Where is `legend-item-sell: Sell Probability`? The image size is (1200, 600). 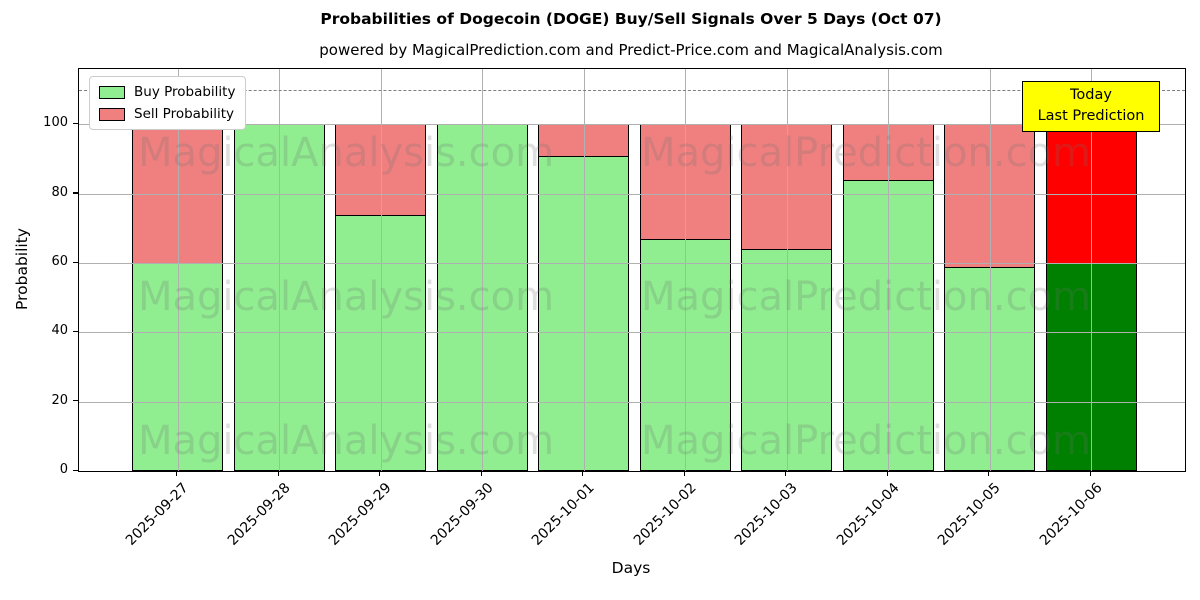 legend-item-sell: Sell Probability is located at coordinates (167, 114).